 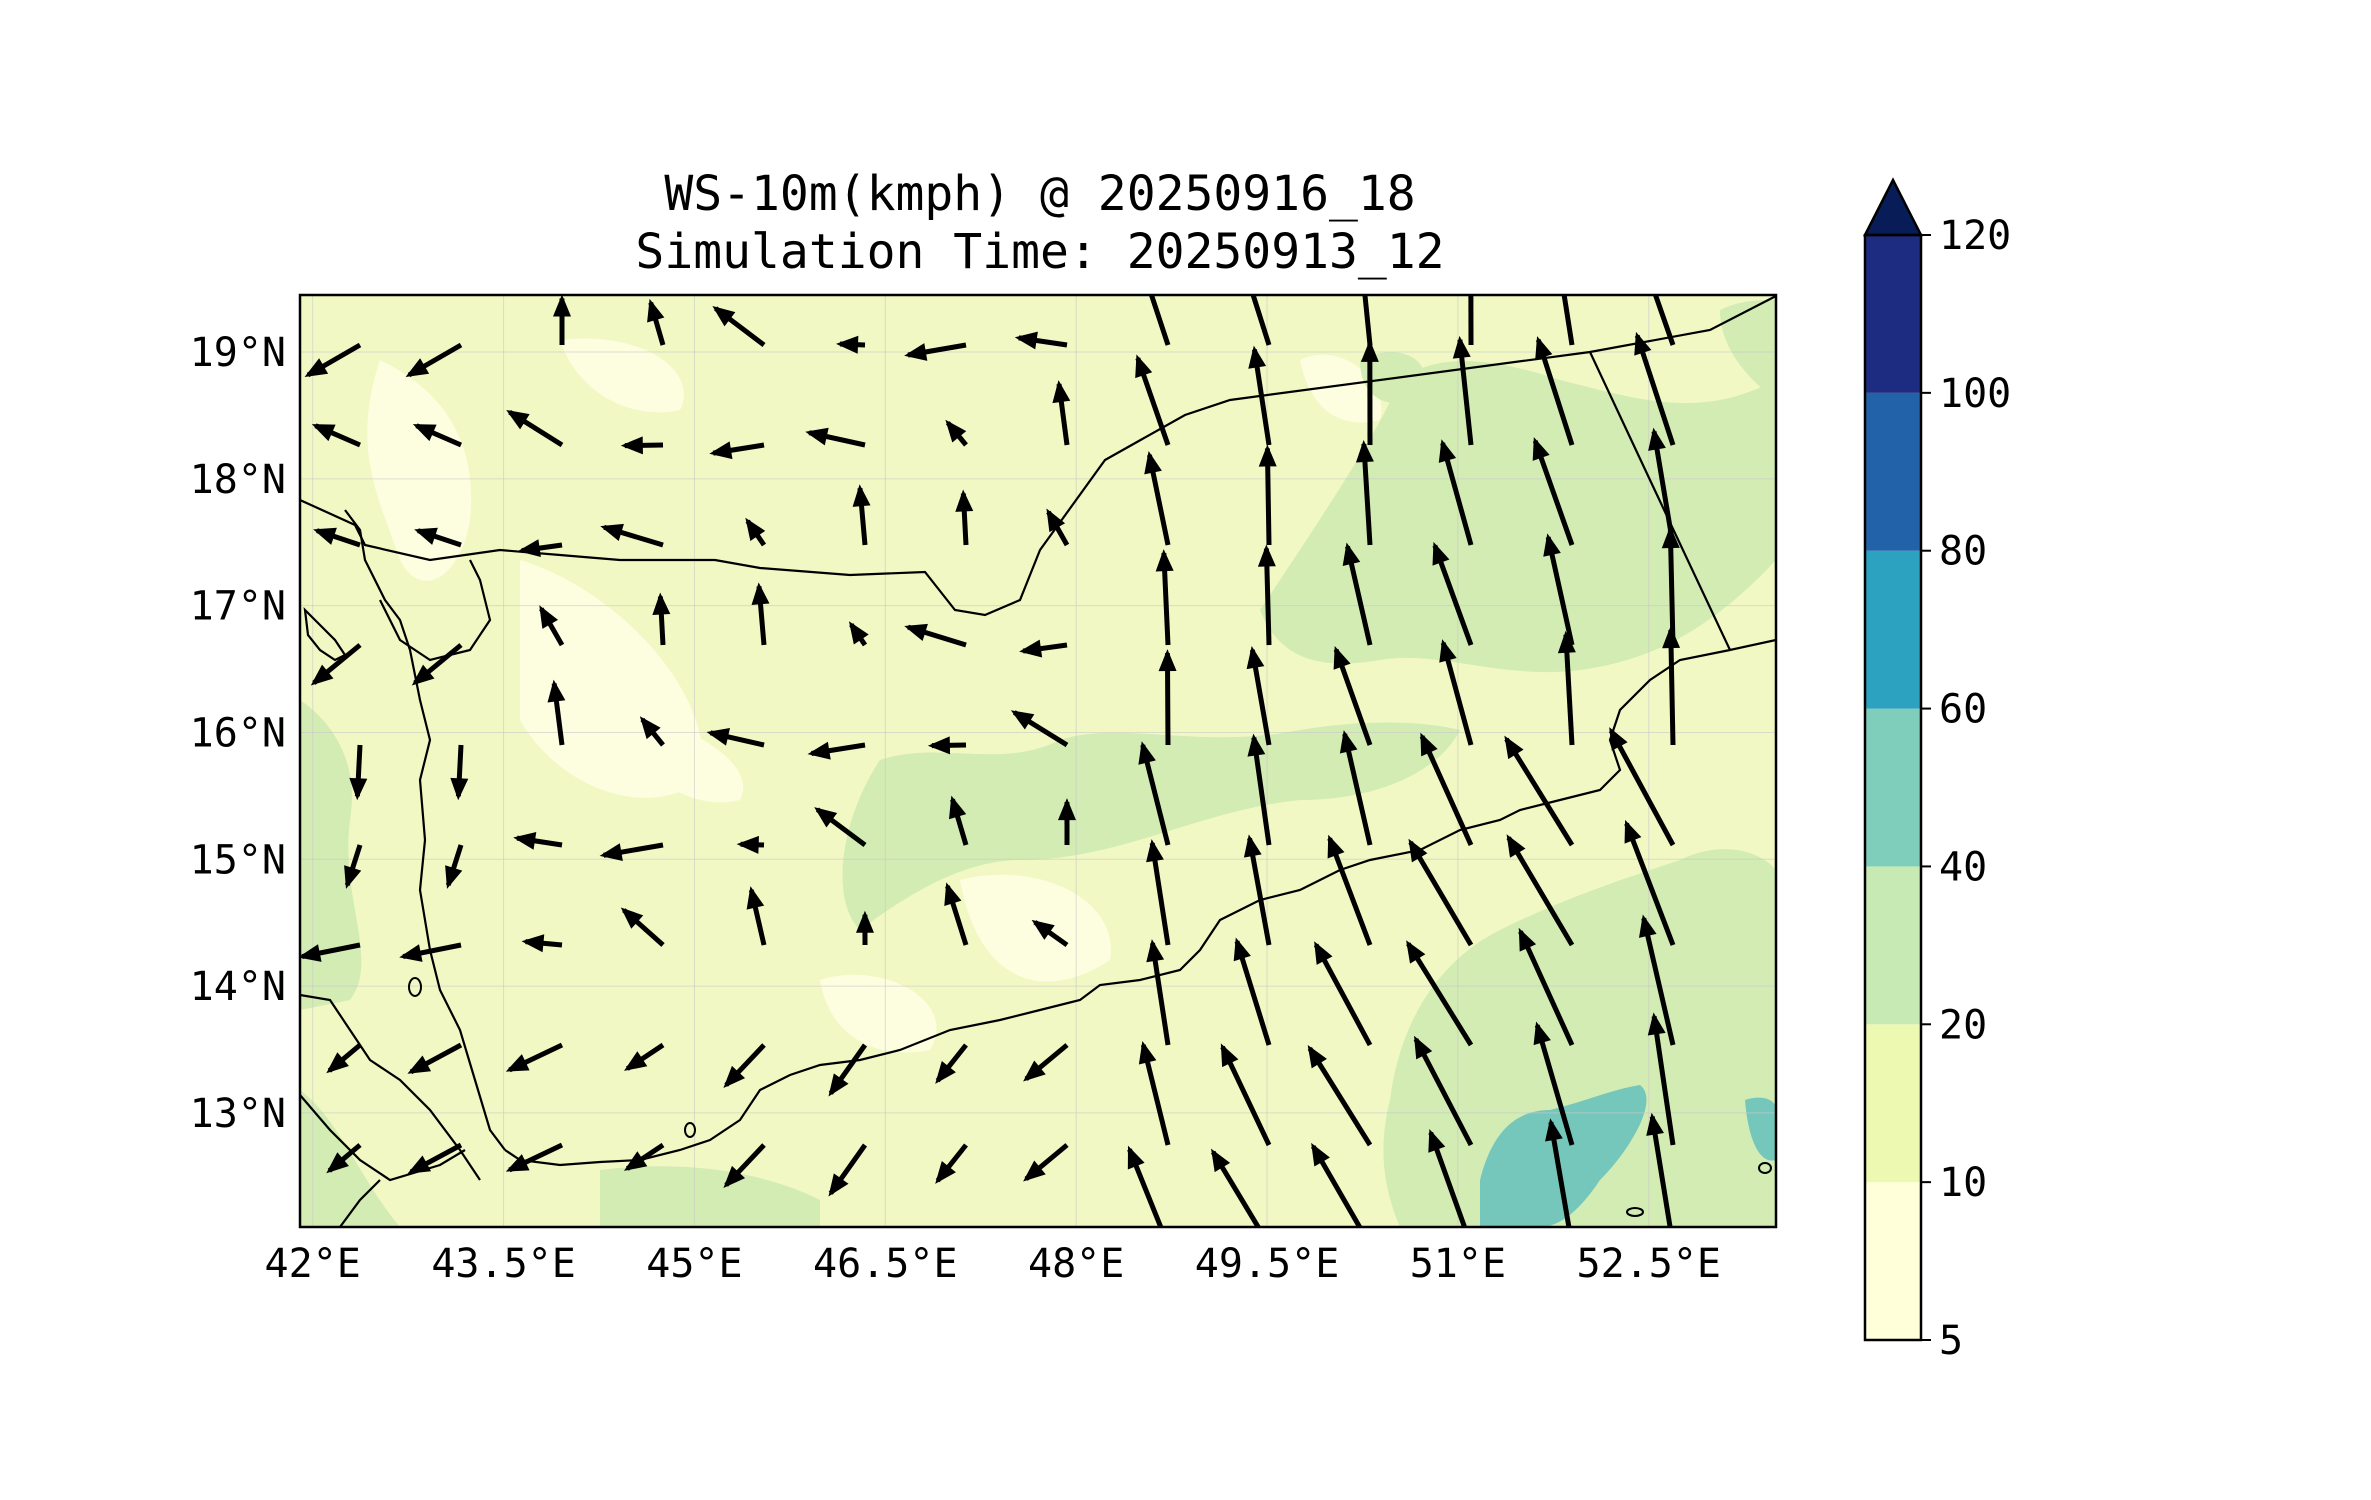 I want to click on colorbar-extend-arrow, so click(x=1893, y=207).